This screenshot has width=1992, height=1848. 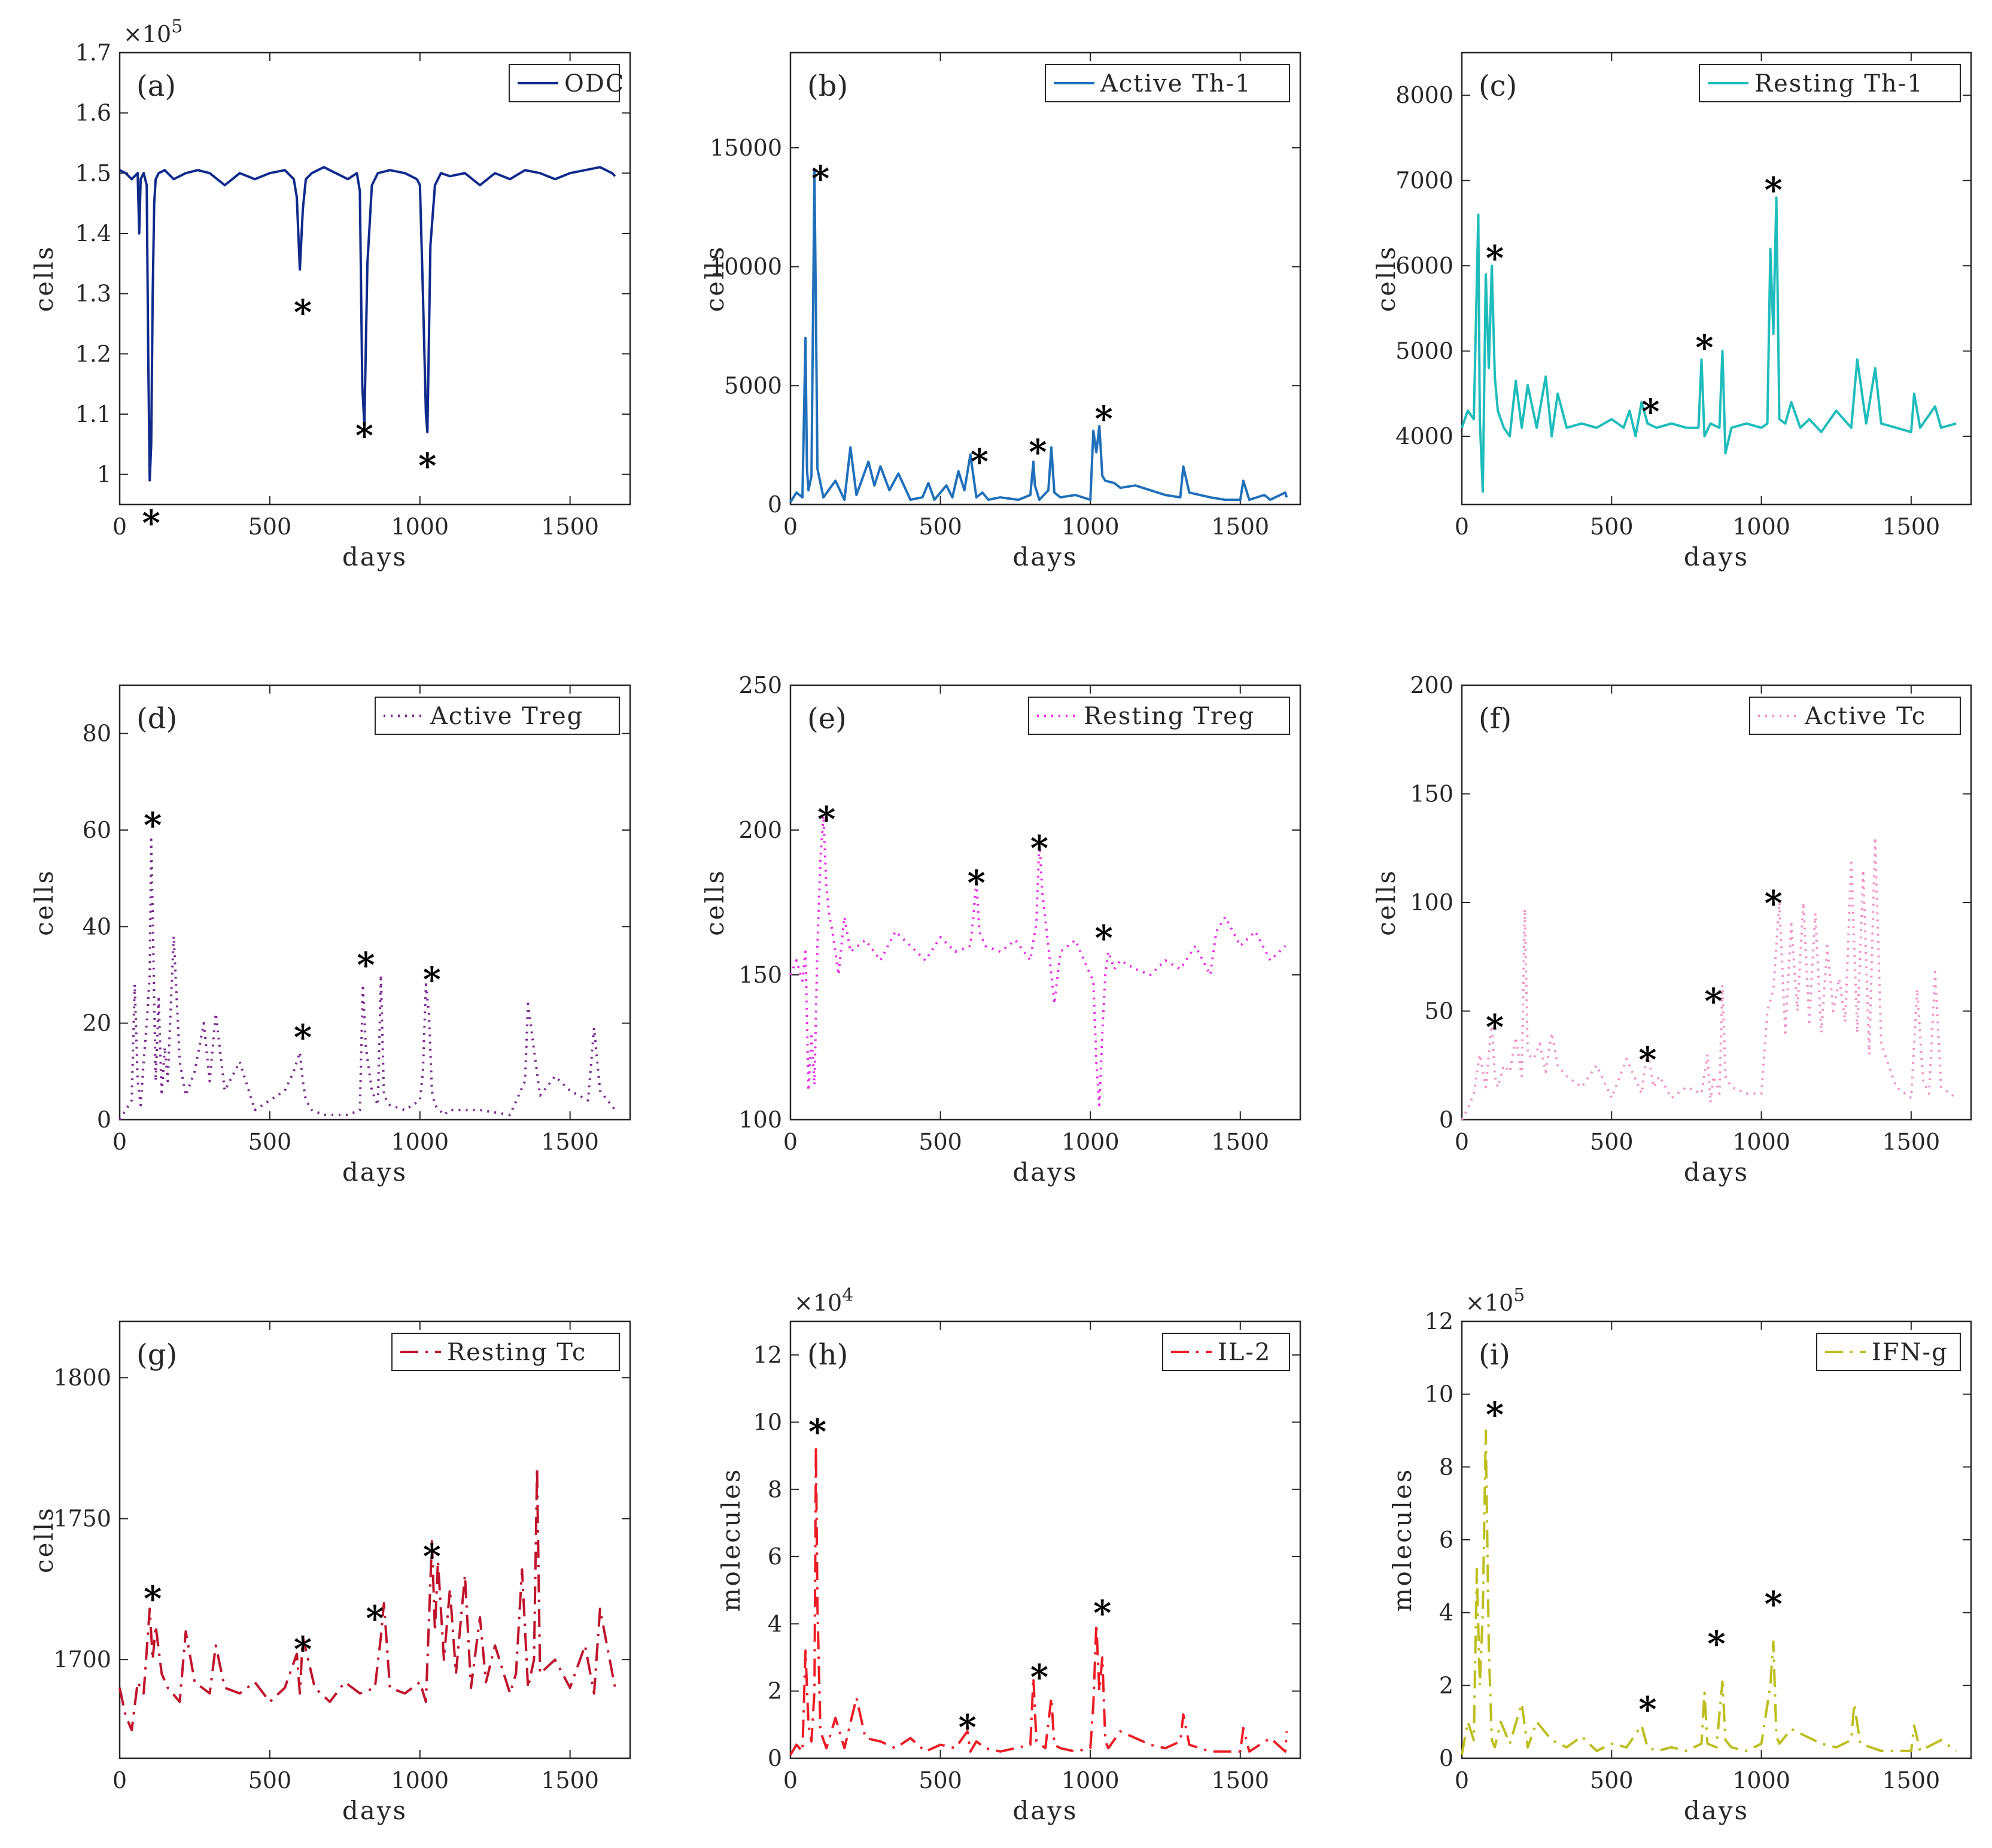 I want to click on y-tick-label: 60, so click(x=97, y=830).